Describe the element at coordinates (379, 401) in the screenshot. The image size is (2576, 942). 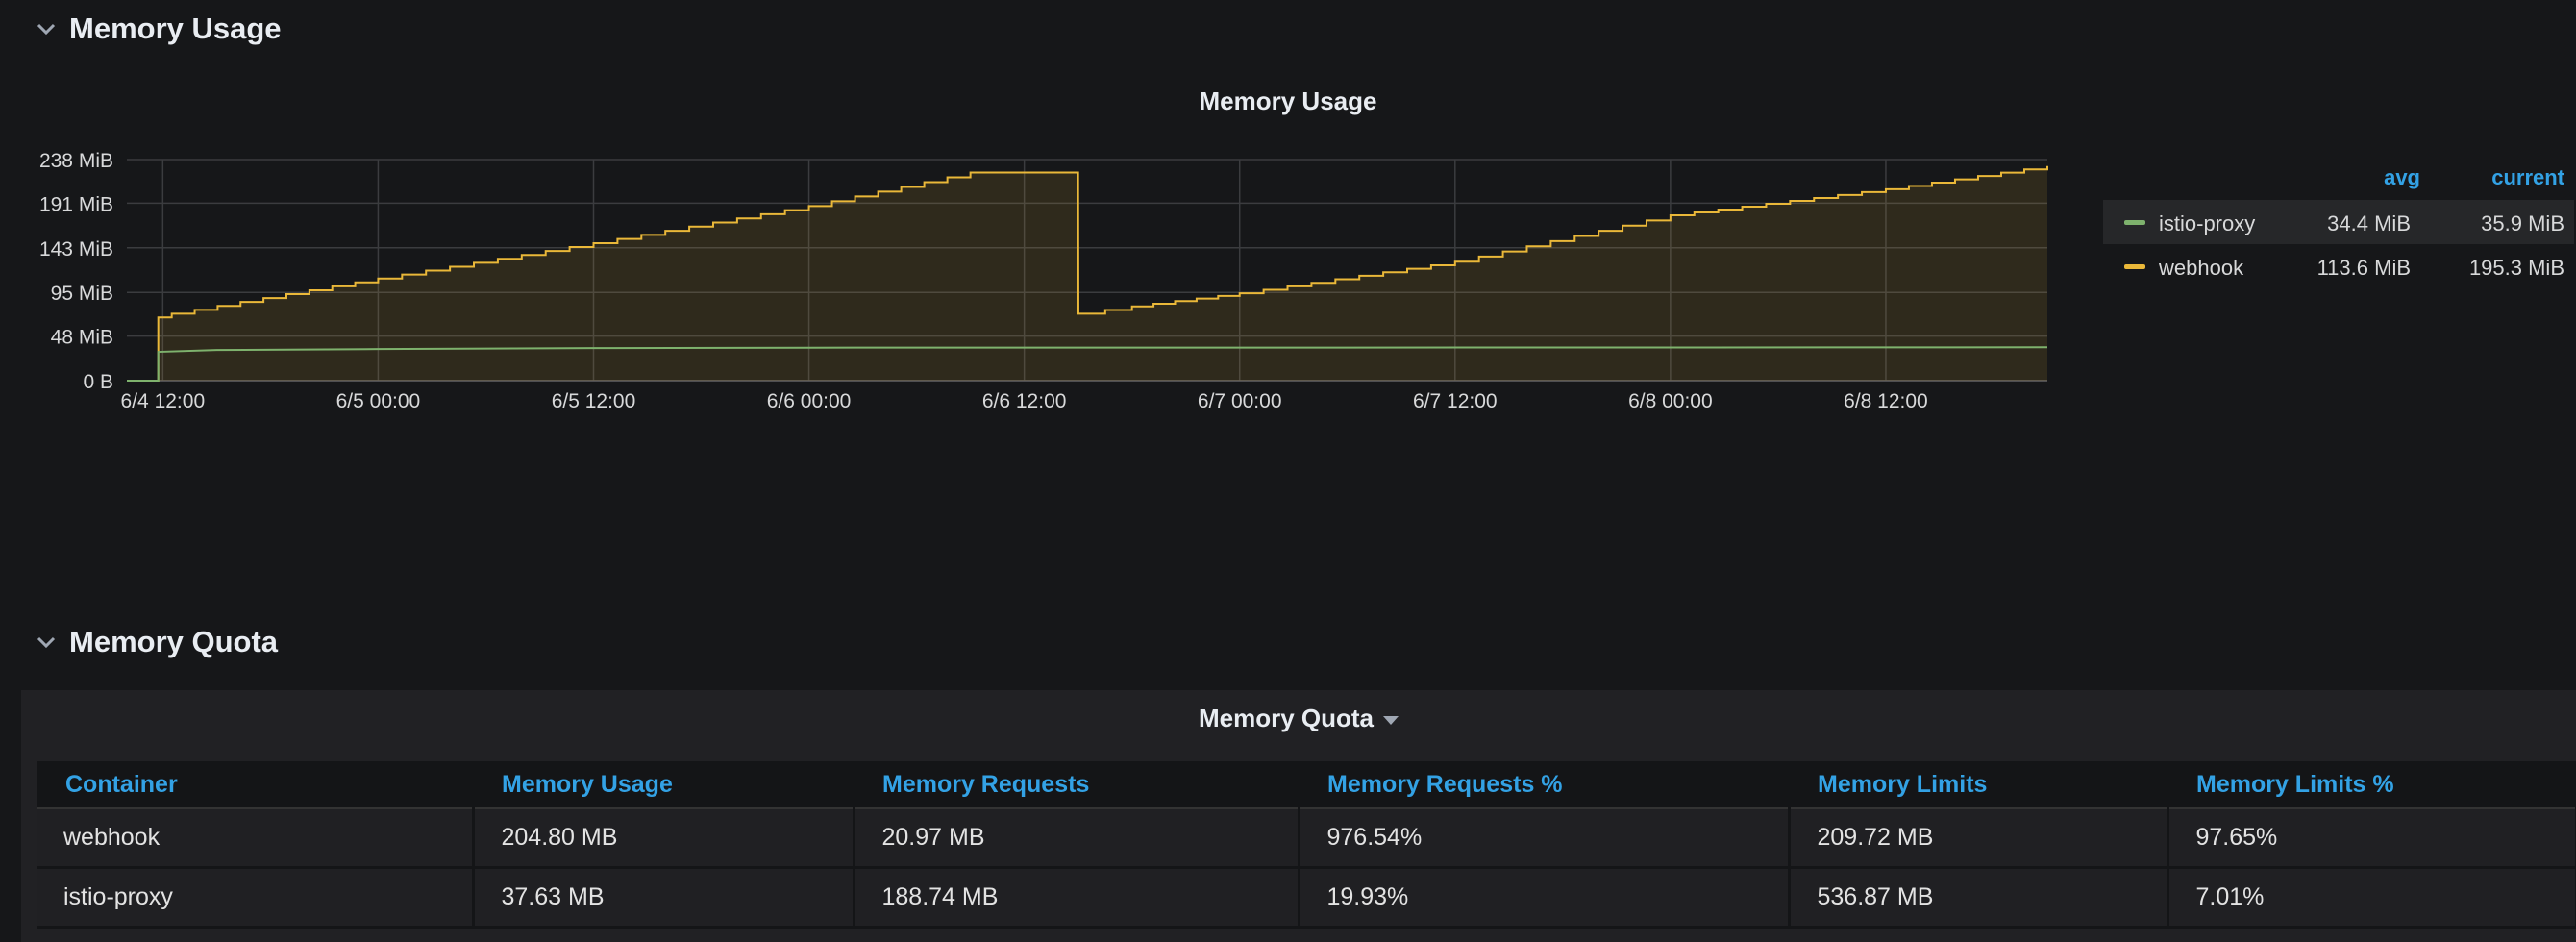
I see `x-tick-label: 6/5 00:00` at that location.